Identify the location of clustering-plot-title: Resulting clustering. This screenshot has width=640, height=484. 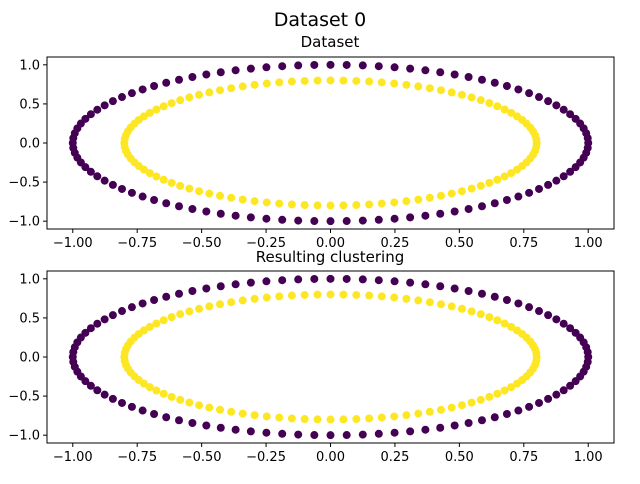
(330, 257).